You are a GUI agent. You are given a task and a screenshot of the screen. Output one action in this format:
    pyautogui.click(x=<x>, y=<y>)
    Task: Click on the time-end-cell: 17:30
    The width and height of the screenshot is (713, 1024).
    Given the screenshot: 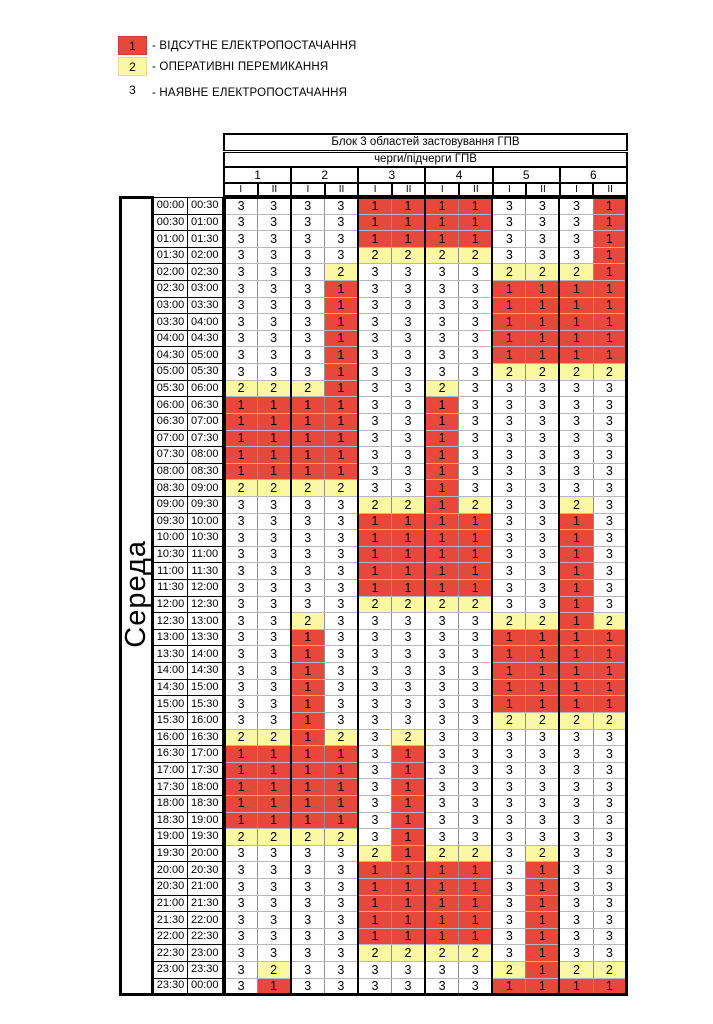 What is the action you would take?
    pyautogui.click(x=205, y=770)
    